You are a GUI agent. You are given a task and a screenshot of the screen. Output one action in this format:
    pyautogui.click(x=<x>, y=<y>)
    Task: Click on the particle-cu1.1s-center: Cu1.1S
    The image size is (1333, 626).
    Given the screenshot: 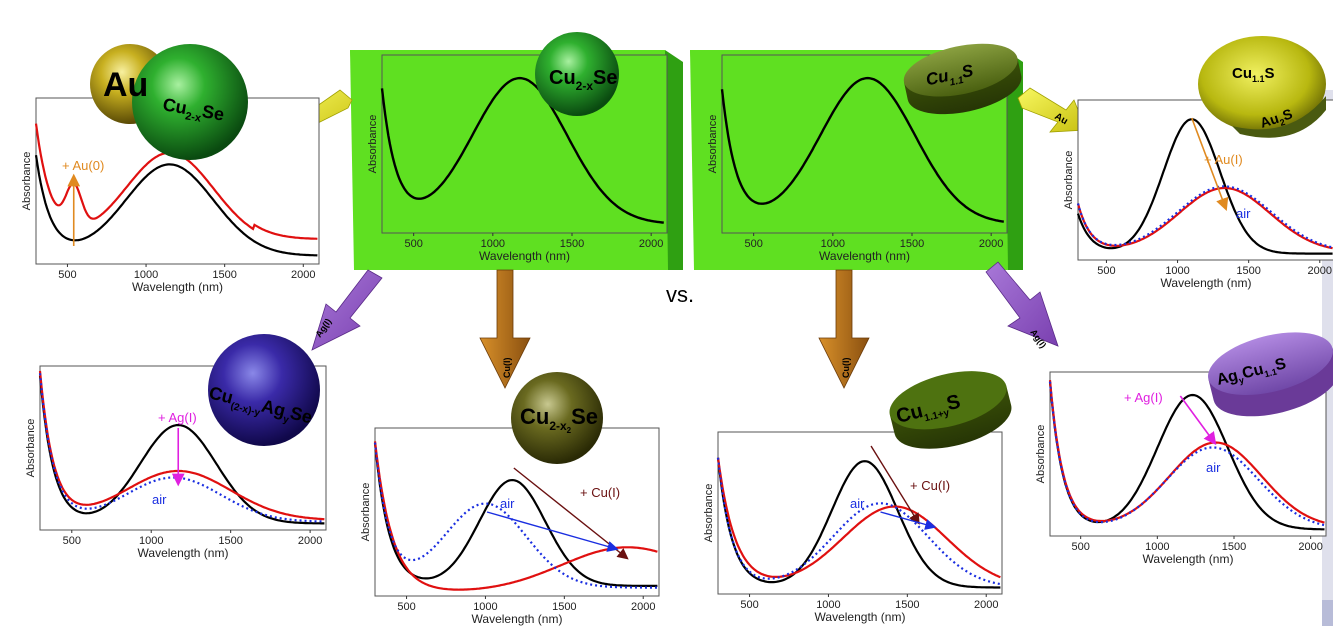 What is the action you would take?
    pyautogui.click(x=962, y=79)
    